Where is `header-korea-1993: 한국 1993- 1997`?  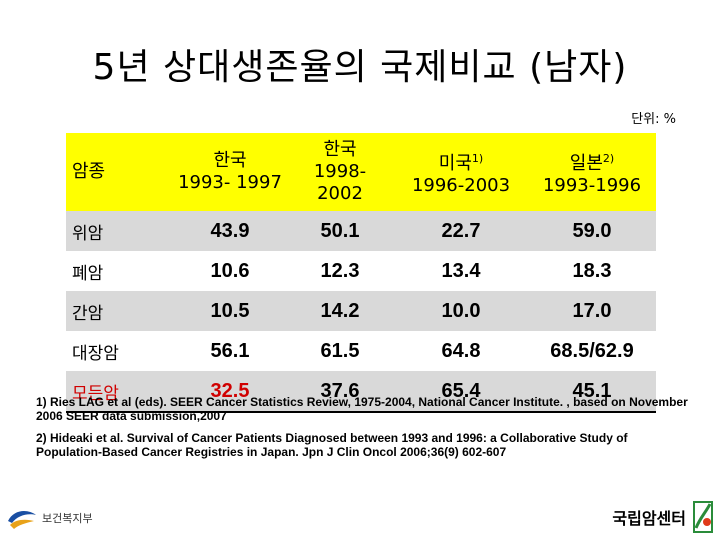 header-korea-1993: 한국 1993- 1997 is located at coordinates (230, 172).